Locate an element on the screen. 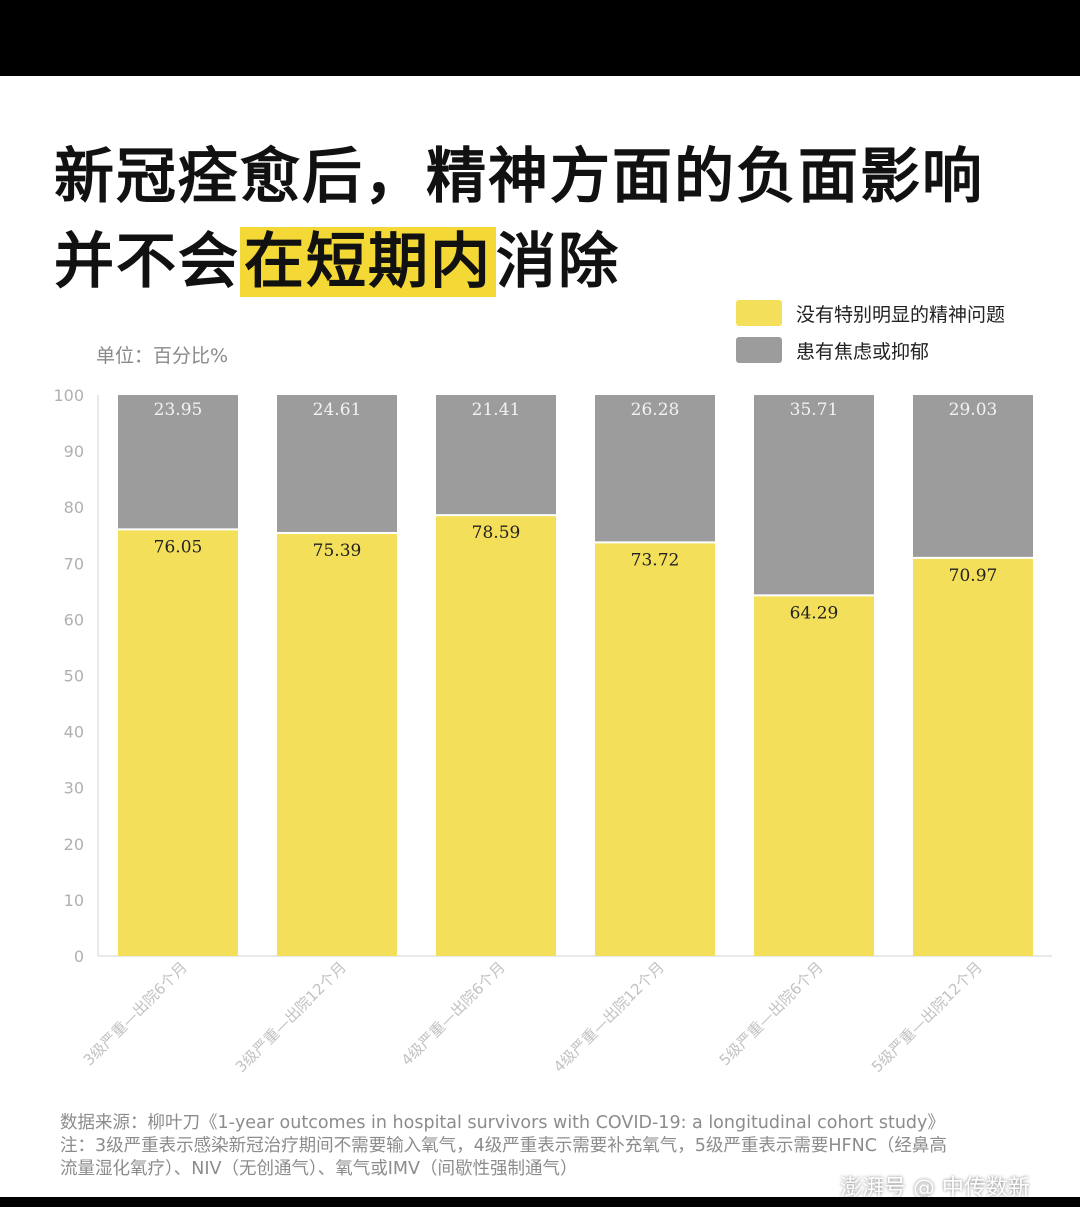 The height and width of the screenshot is (1207, 1080). y-tick-label: 100 is located at coordinates (68, 395).